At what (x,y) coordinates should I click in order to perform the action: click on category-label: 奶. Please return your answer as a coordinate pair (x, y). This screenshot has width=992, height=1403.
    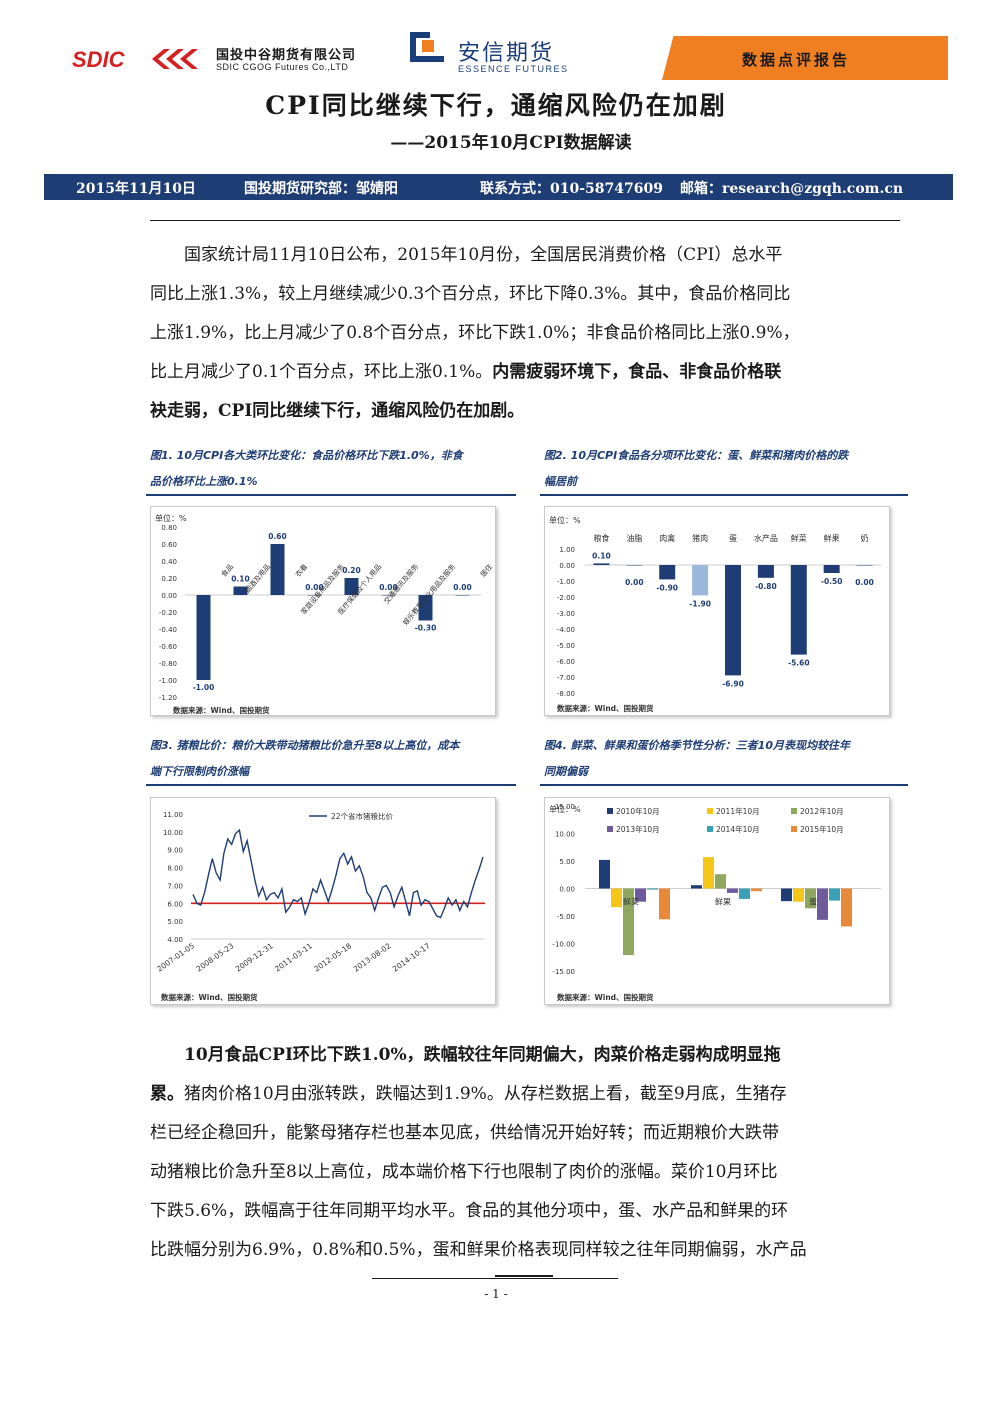
    Looking at the image, I should click on (865, 538).